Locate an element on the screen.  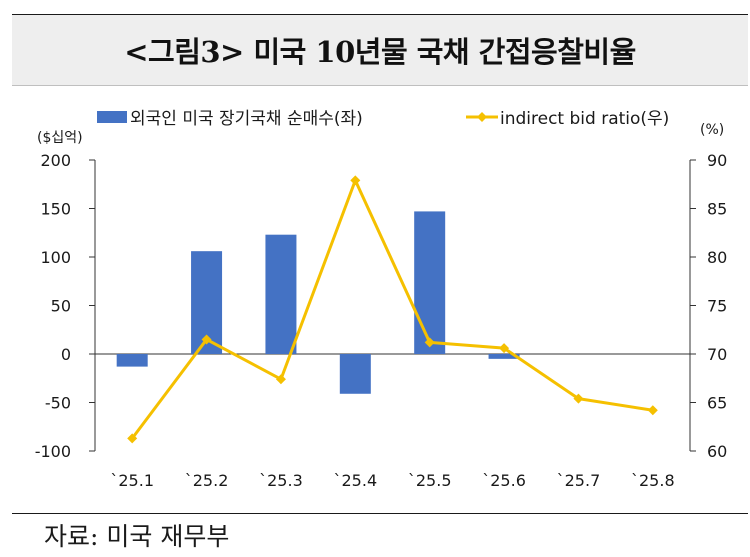
x-axis: `25.1 `25.2 `25.3 `25.4 `25.5 `25.6 `25.7 `25.8 is located at coordinates (392, 480).